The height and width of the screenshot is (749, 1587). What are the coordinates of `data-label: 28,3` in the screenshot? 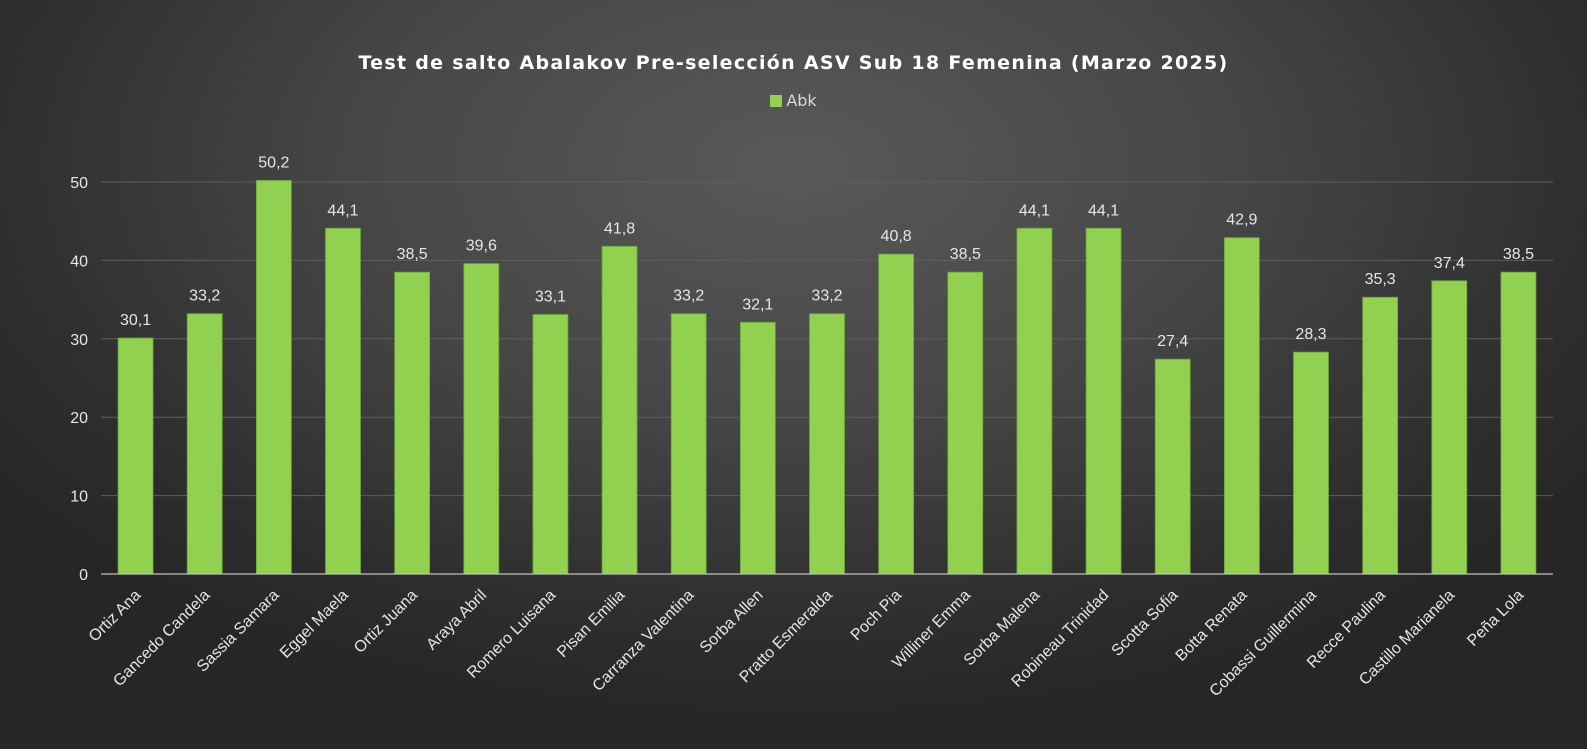 It's located at (1310, 334).